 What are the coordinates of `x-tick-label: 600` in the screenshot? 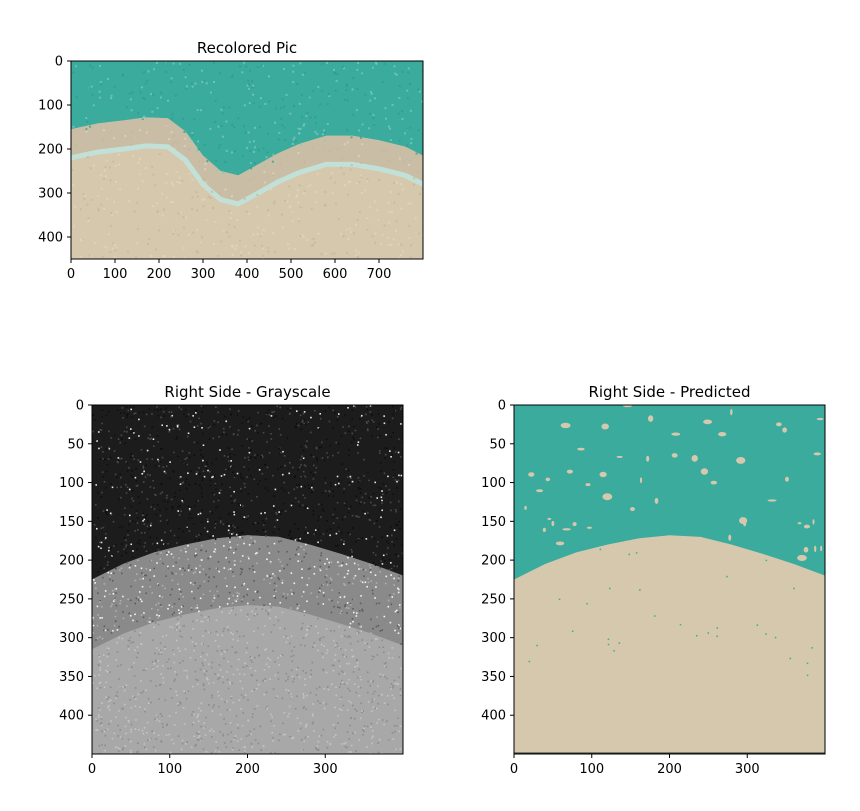 It's located at (335, 274).